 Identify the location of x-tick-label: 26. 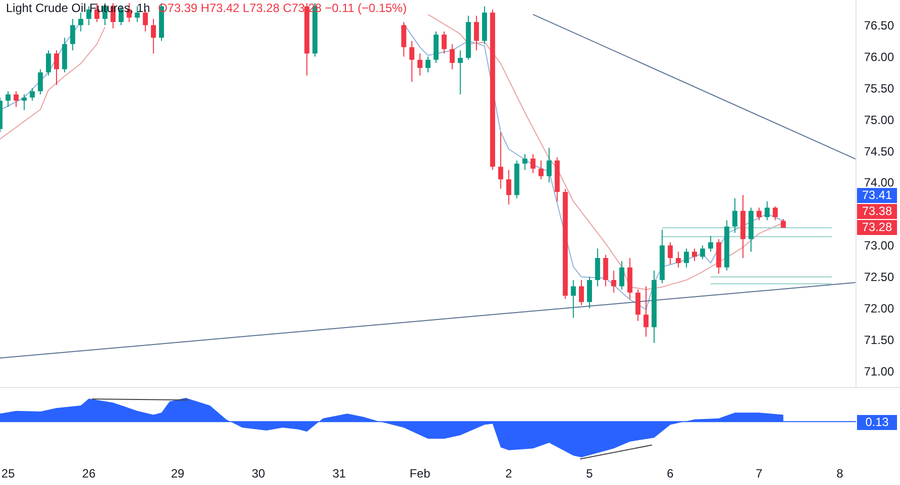
(89, 473).